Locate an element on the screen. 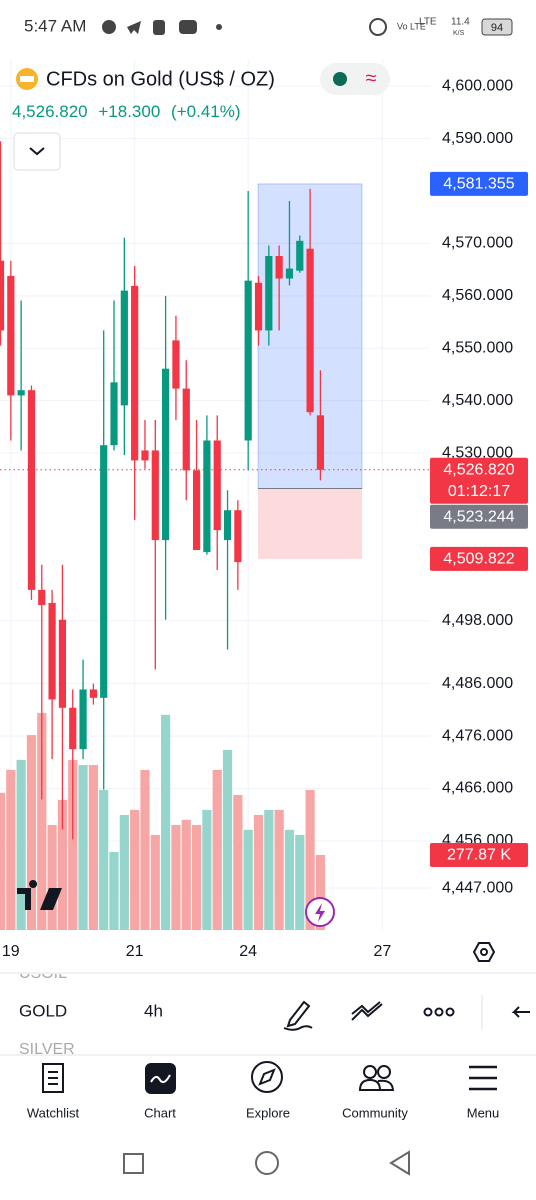 The width and height of the screenshot is (536, 1200). delayed-icon: ≈ is located at coordinates (371, 78).